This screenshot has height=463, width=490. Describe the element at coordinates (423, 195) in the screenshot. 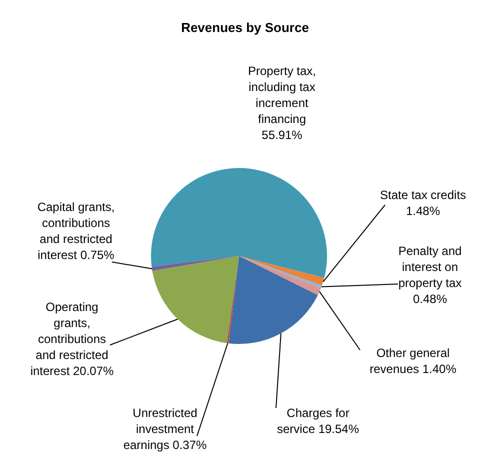

I see `slice-label: State tax credits` at that location.